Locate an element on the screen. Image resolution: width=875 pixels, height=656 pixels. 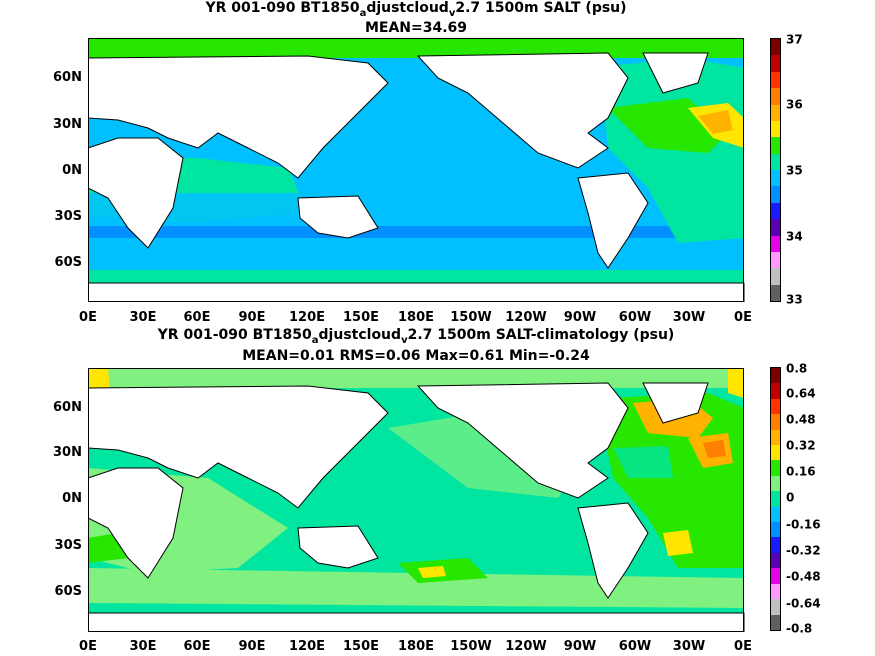
panel2-cbar-tick: 0.64 is located at coordinates (801, 393).